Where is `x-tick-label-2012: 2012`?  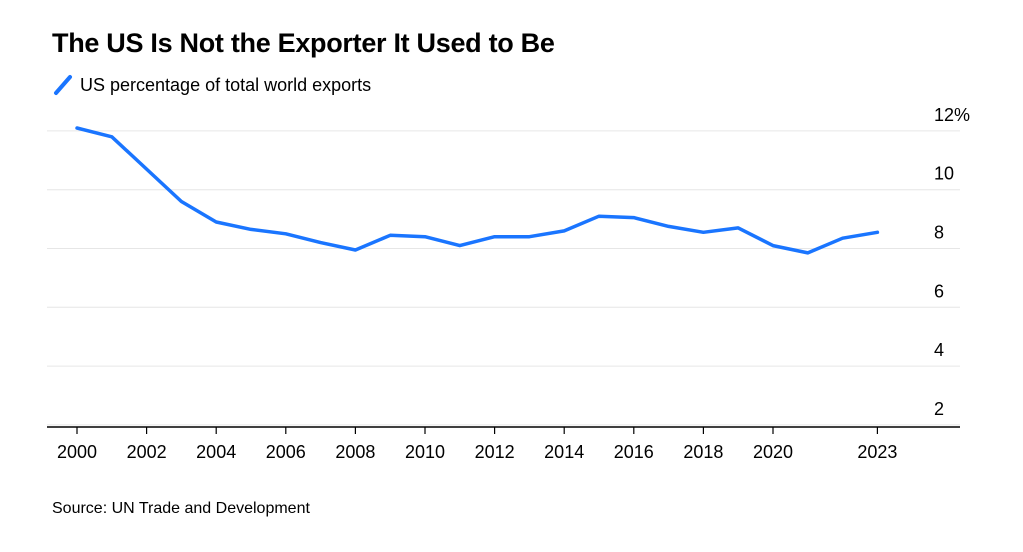 x-tick-label-2012: 2012 is located at coordinates (495, 452).